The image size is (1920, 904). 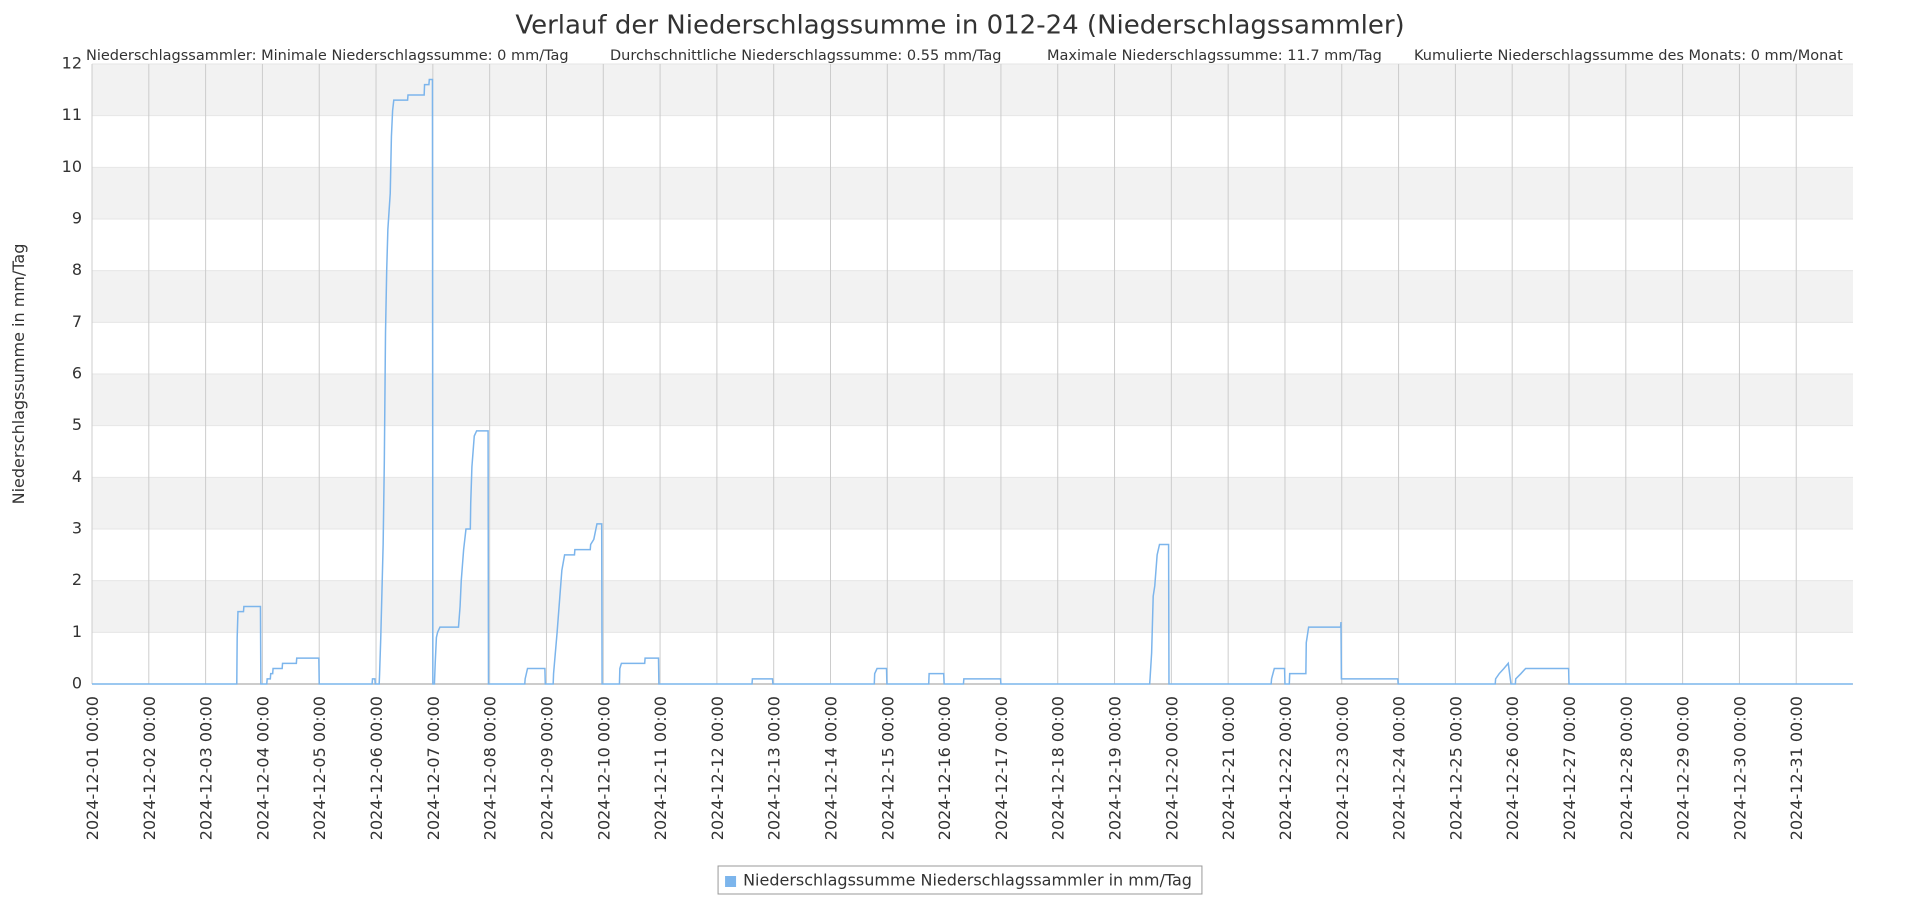 I want to click on y-tick-label: 1, so click(x=77, y=631).